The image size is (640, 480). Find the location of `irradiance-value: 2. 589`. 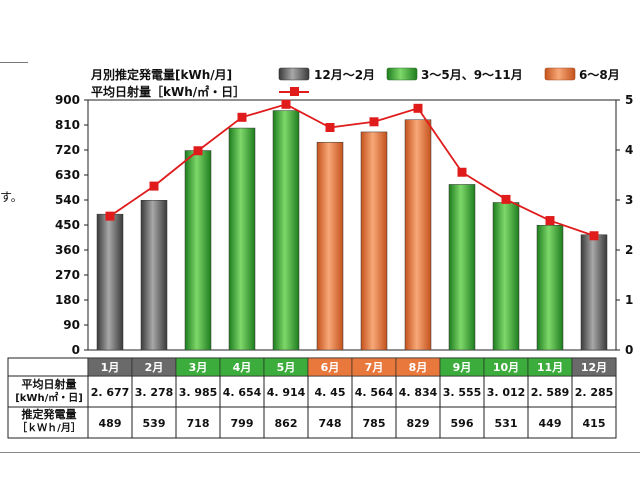

irradiance-value: 2. 589 is located at coordinates (550, 392).